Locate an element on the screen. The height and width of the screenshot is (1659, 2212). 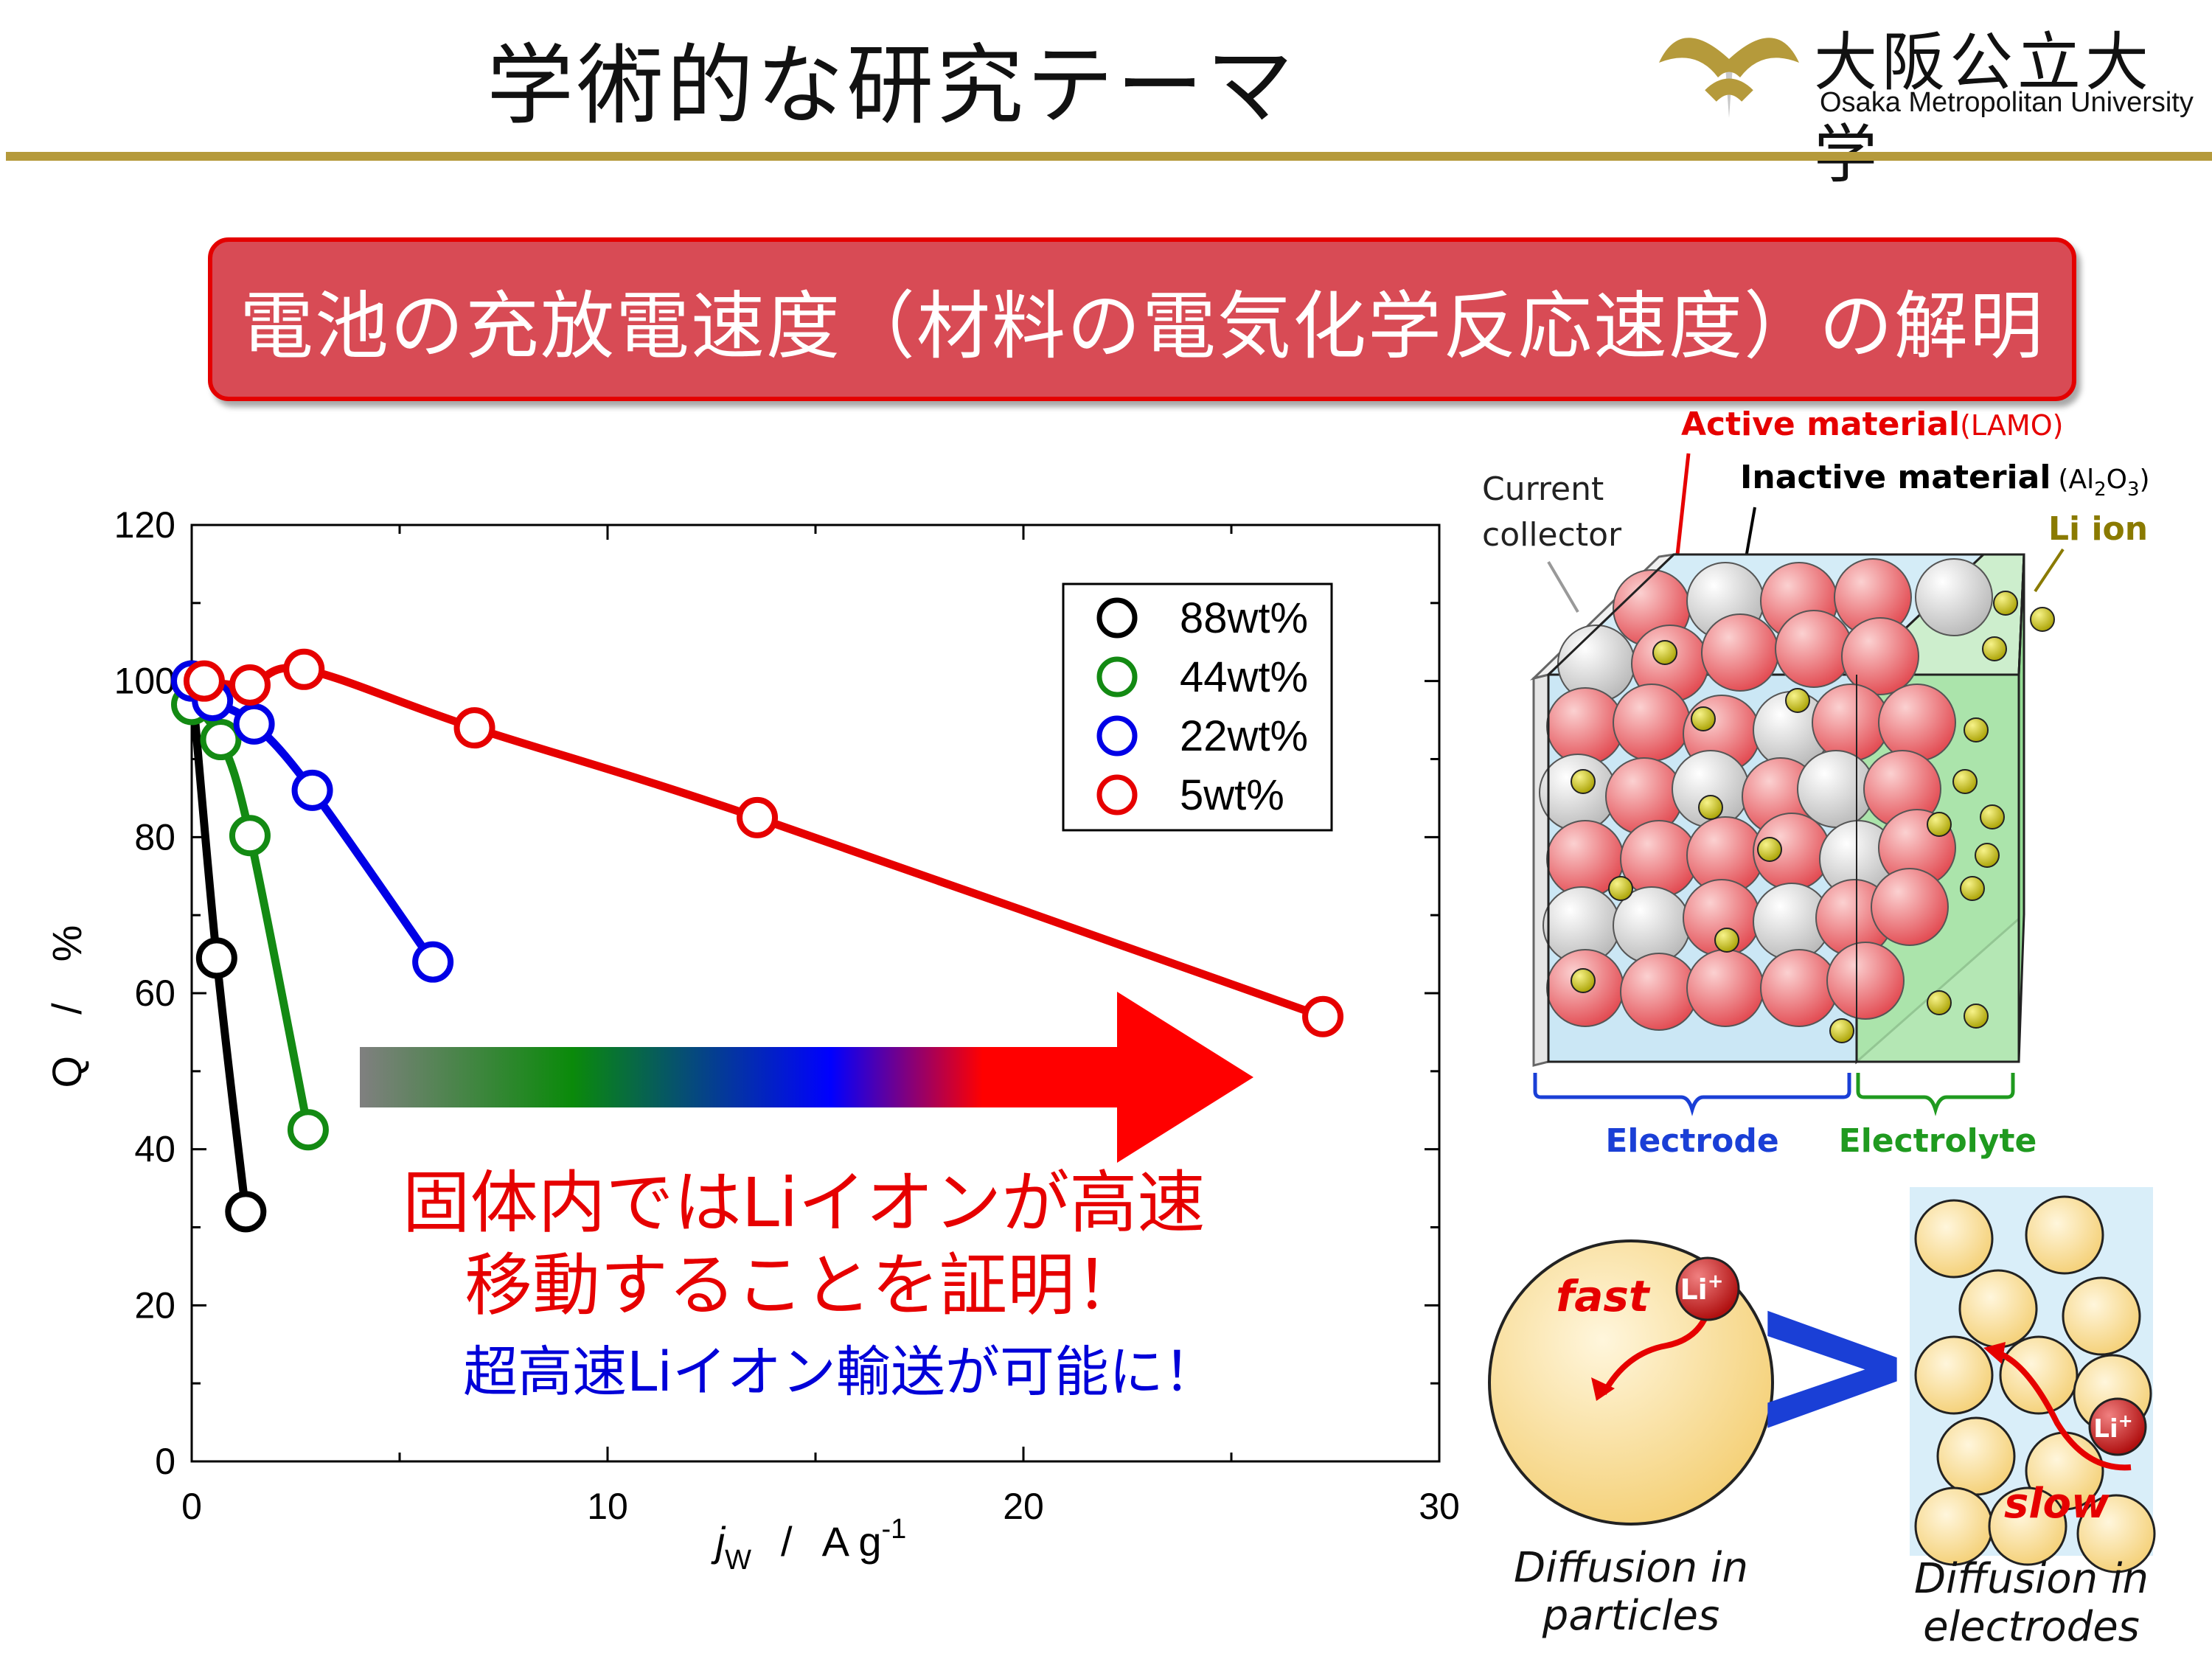
particles-caption-1: Diffusion in is located at coordinates (1631, 1568).